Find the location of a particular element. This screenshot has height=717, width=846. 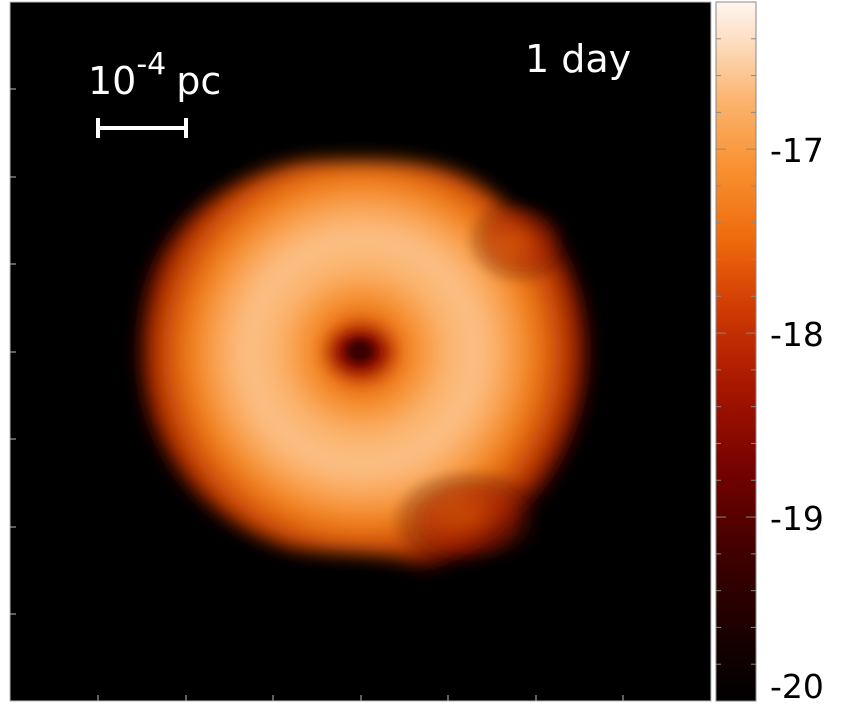

colorbar-gradient is located at coordinates (736, 351).